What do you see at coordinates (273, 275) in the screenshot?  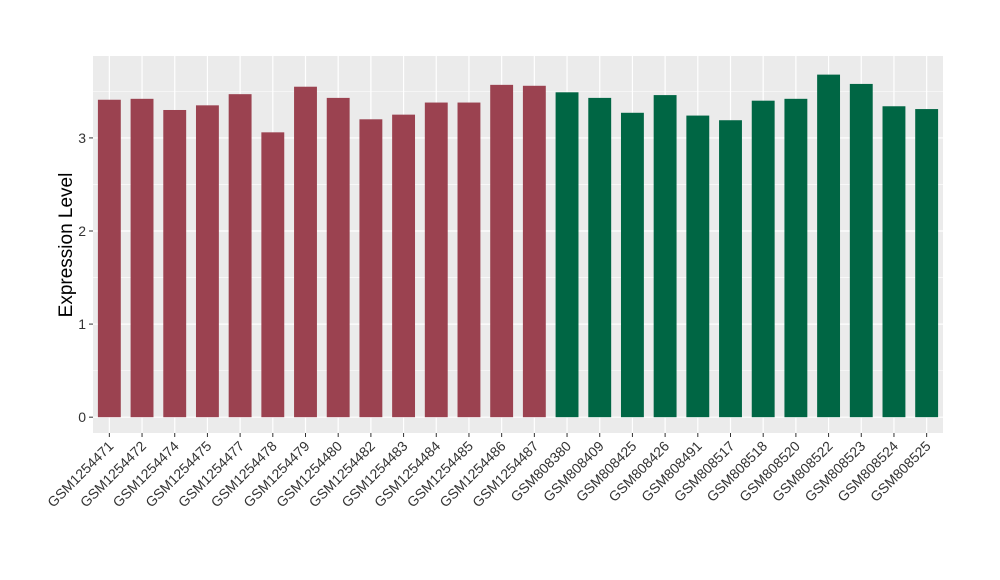 I see `bar-GSM1254478` at bounding box center [273, 275].